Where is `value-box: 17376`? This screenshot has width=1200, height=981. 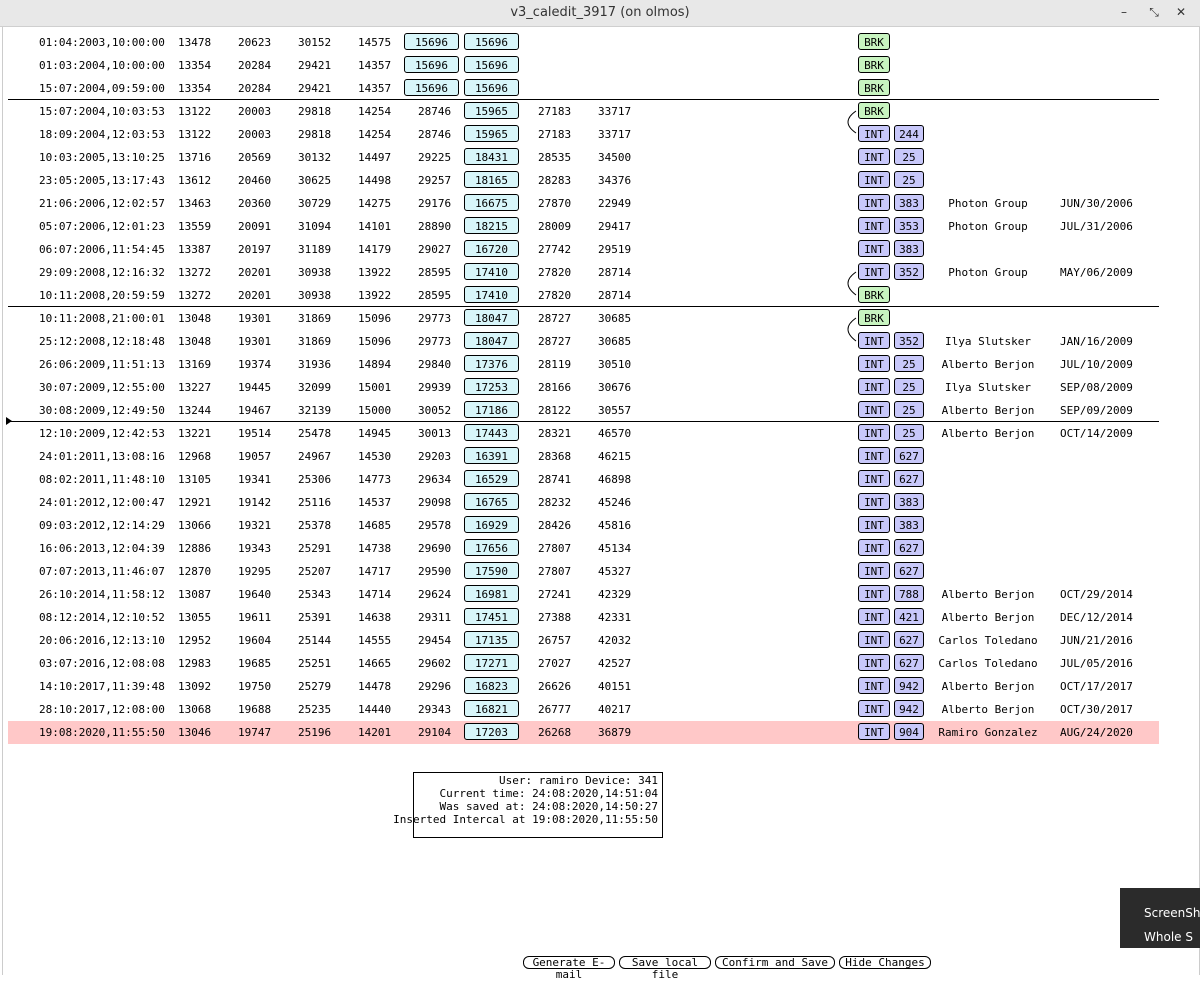
value-box: 17376 is located at coordinates (491, 363).